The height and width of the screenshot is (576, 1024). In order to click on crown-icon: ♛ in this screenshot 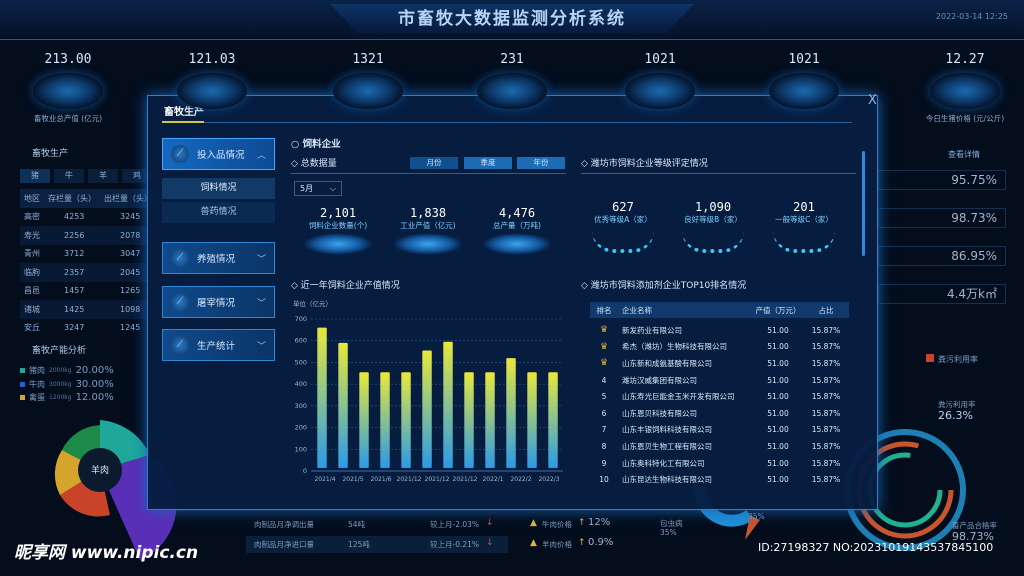, I will do `click(604, 346)`.